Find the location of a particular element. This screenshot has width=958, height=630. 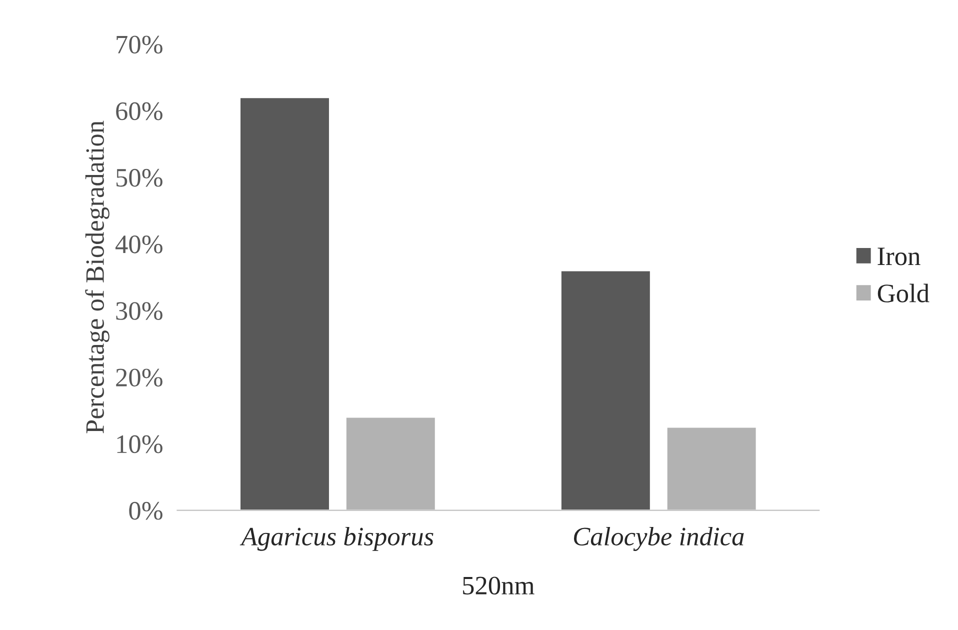

x-axis-title: 520nm is located at coordinates (498, 585).